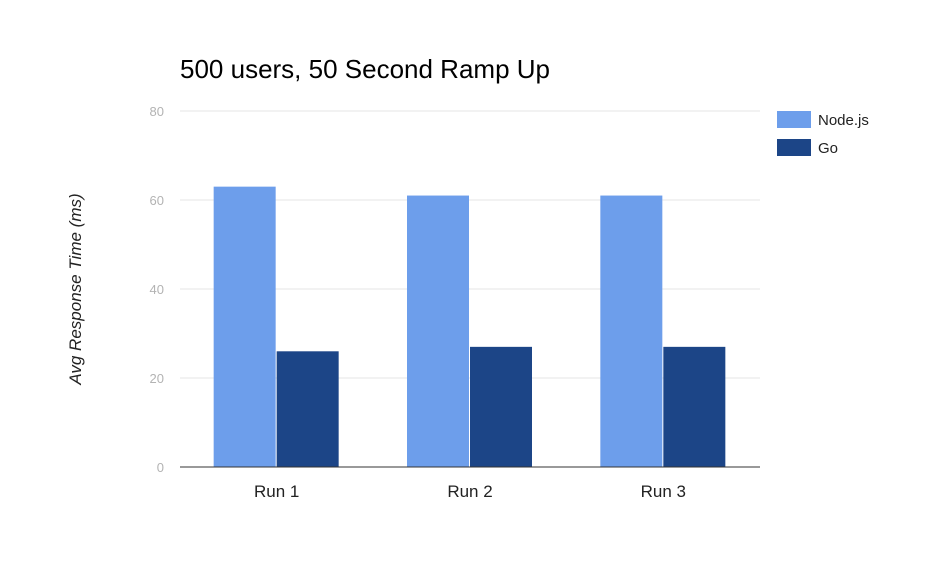  What do you see at coordinates (75, 289) in the screenshot?
I see `y-axis-label: Avg Response Time (ms)` at bounding box center [75, 289].